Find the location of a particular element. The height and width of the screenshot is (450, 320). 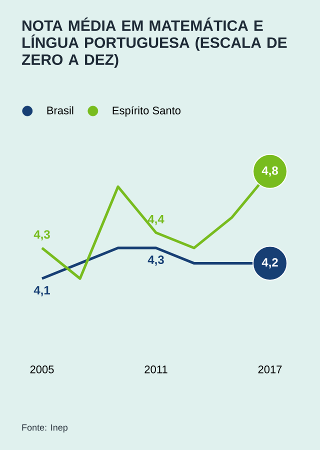

legend-label: Espírito Santo is located at coordinates (146, 111).